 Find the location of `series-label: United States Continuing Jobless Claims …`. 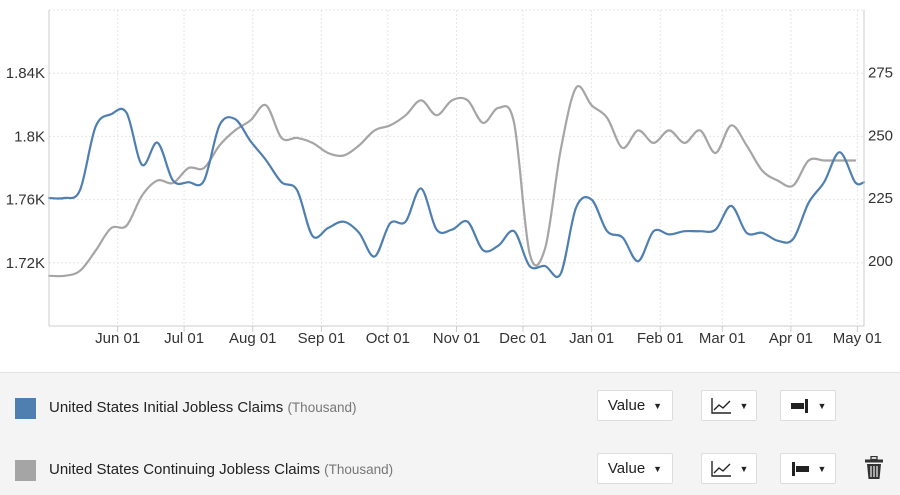

series-label: United States Continuing Jobless Claims … is located at coordinates (221, 469).